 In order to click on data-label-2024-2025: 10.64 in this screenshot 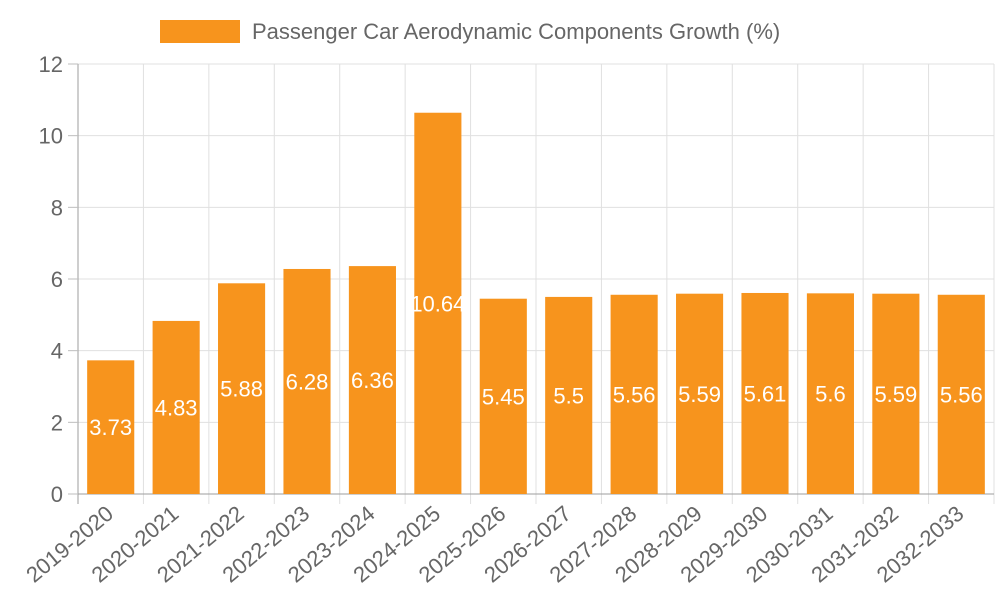, I will do `click(437, 303)`.